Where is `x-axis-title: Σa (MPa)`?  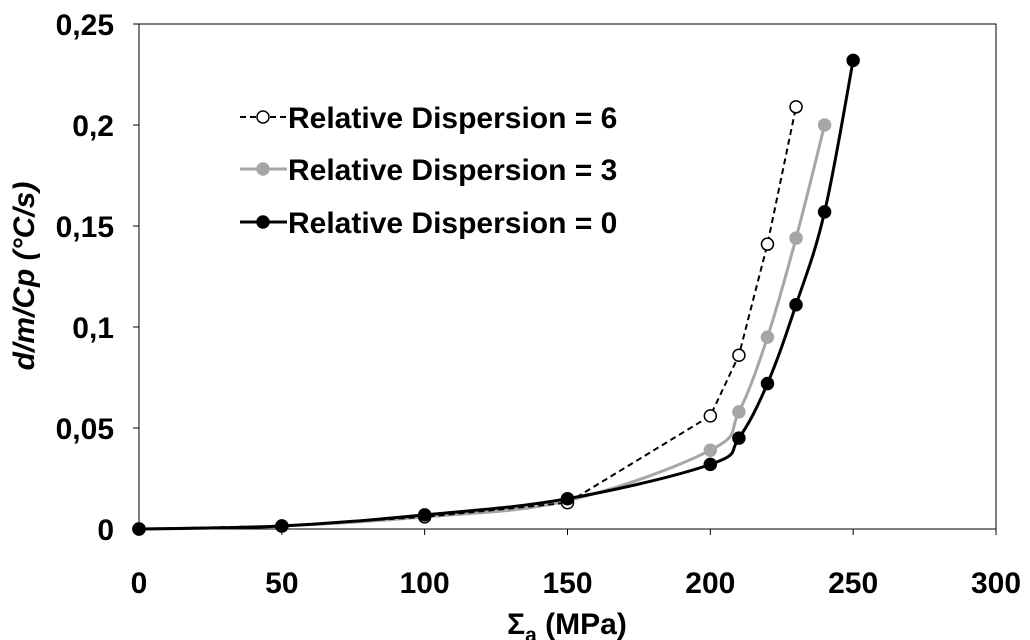 x-axis-title: Σa (MPa) is located at coordinates (567, 624).